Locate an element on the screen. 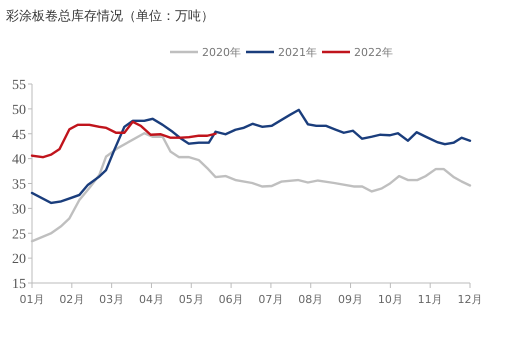  legend-label: 2021年 is located at coordinates (297, 52).